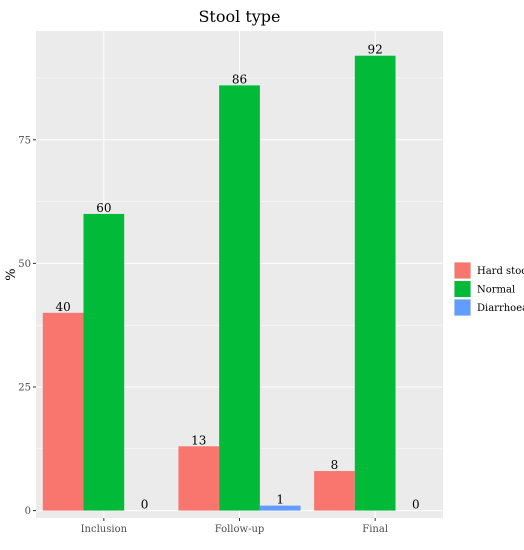  What do you see at coordinates (500, 271) in the screenshot?
I see `legend-label: Hard stools` at bounding box center [500, 271].